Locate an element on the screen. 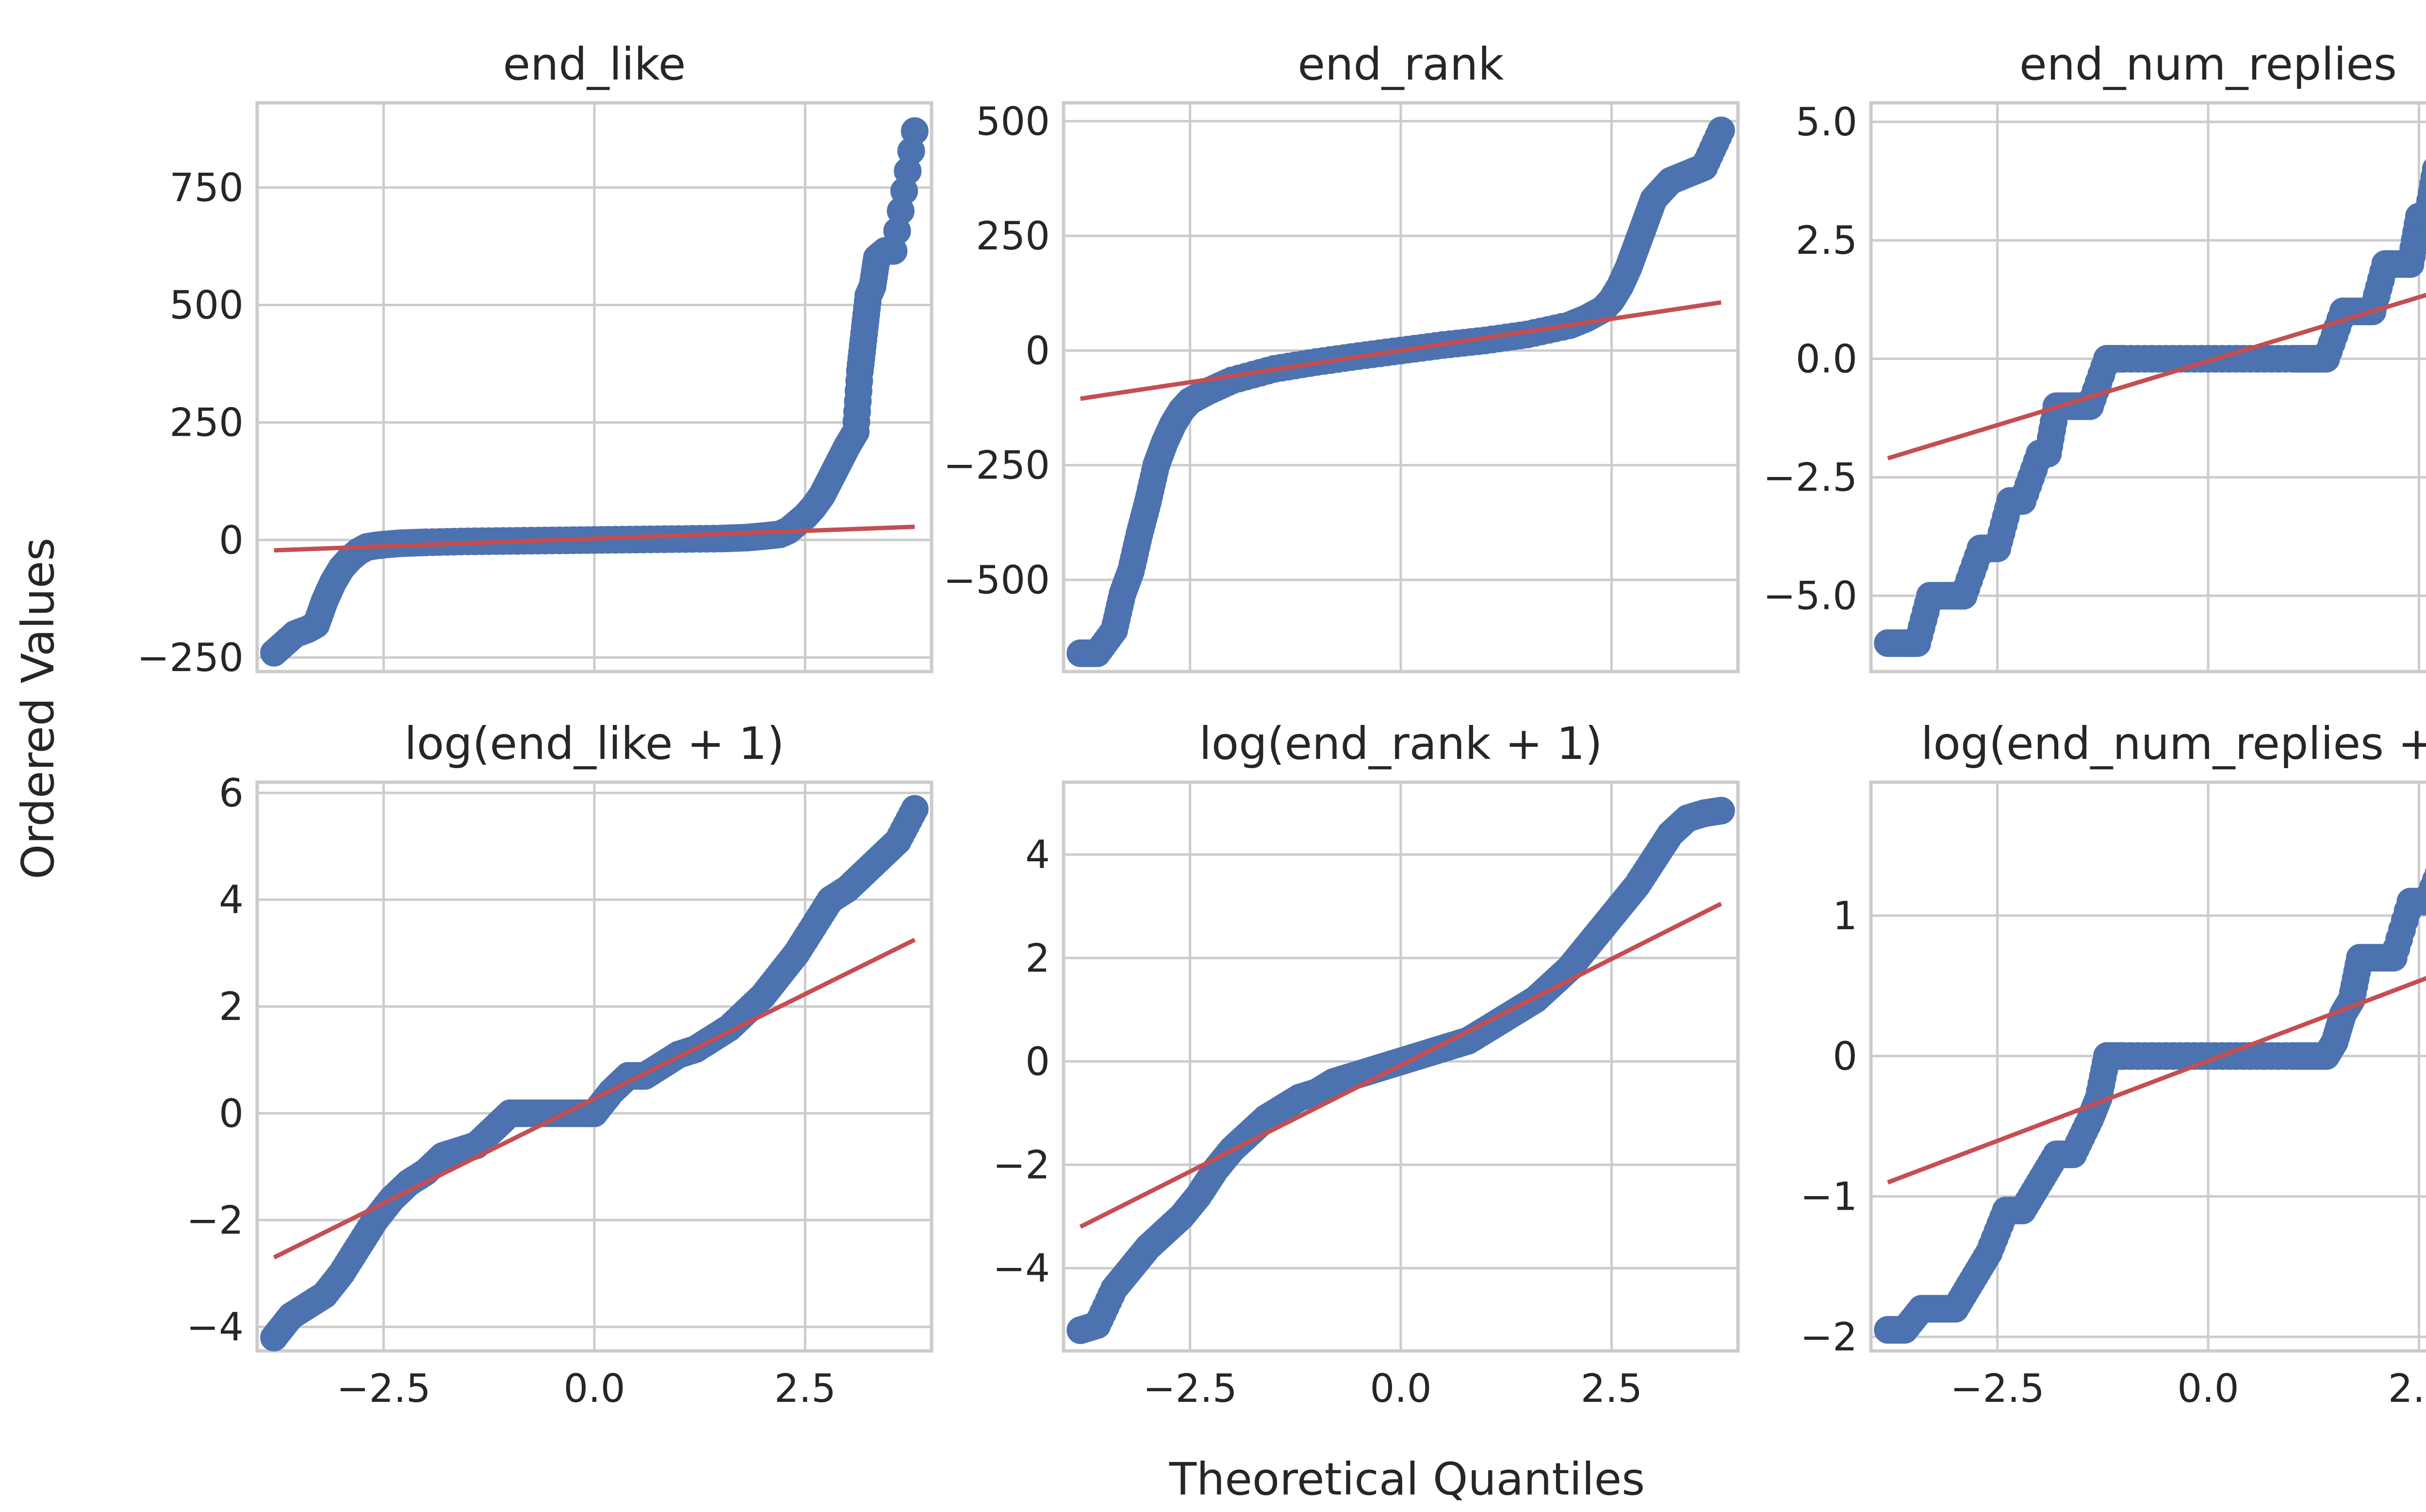  y-tick-label: 1 is located at coordinates (1845, 915).